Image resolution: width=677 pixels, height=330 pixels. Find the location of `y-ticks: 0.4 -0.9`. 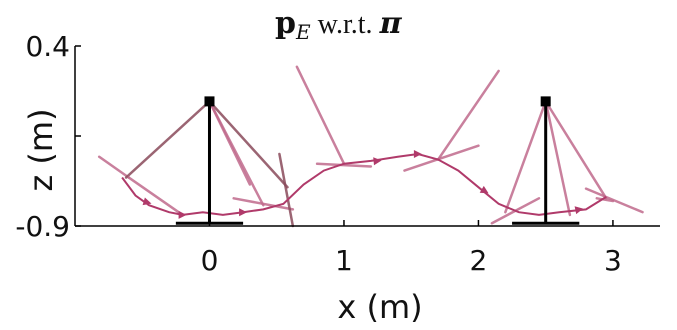

y-ticks: 0.4 -0.9 is located at coordinates (48, 136).